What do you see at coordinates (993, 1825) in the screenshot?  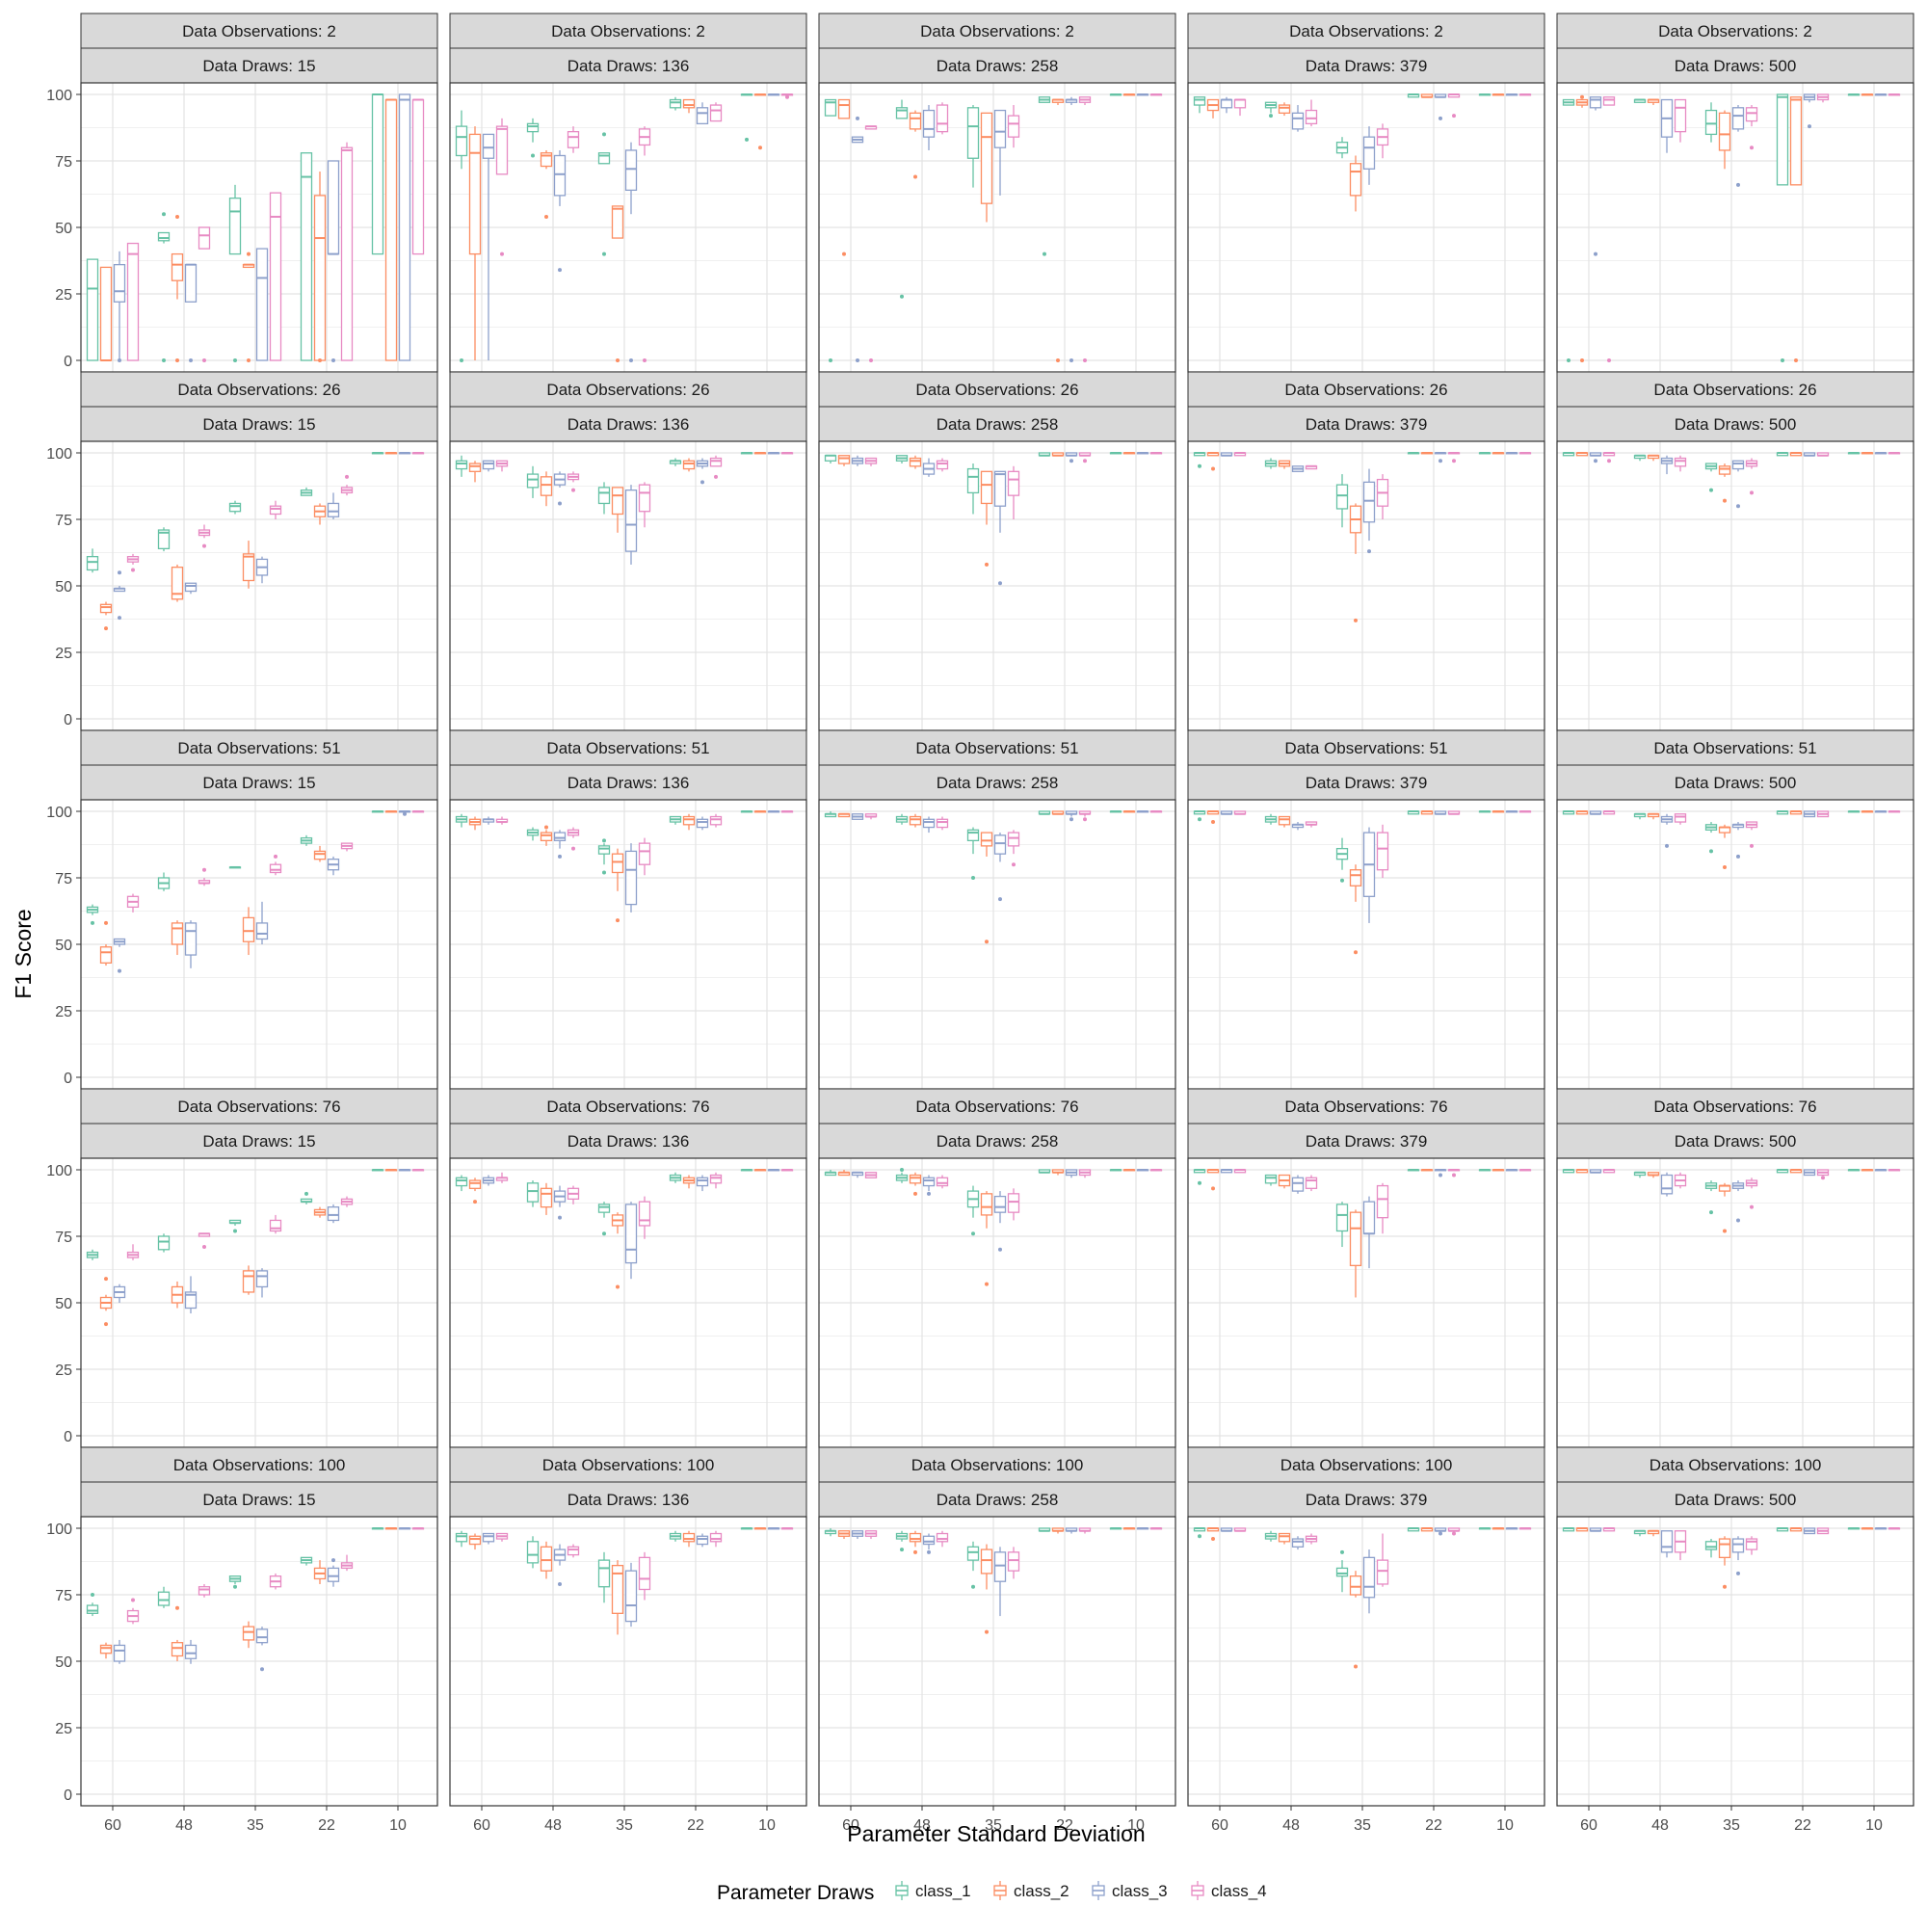 I see `x-tick-label: 35` at bounding box center [993, 1825].